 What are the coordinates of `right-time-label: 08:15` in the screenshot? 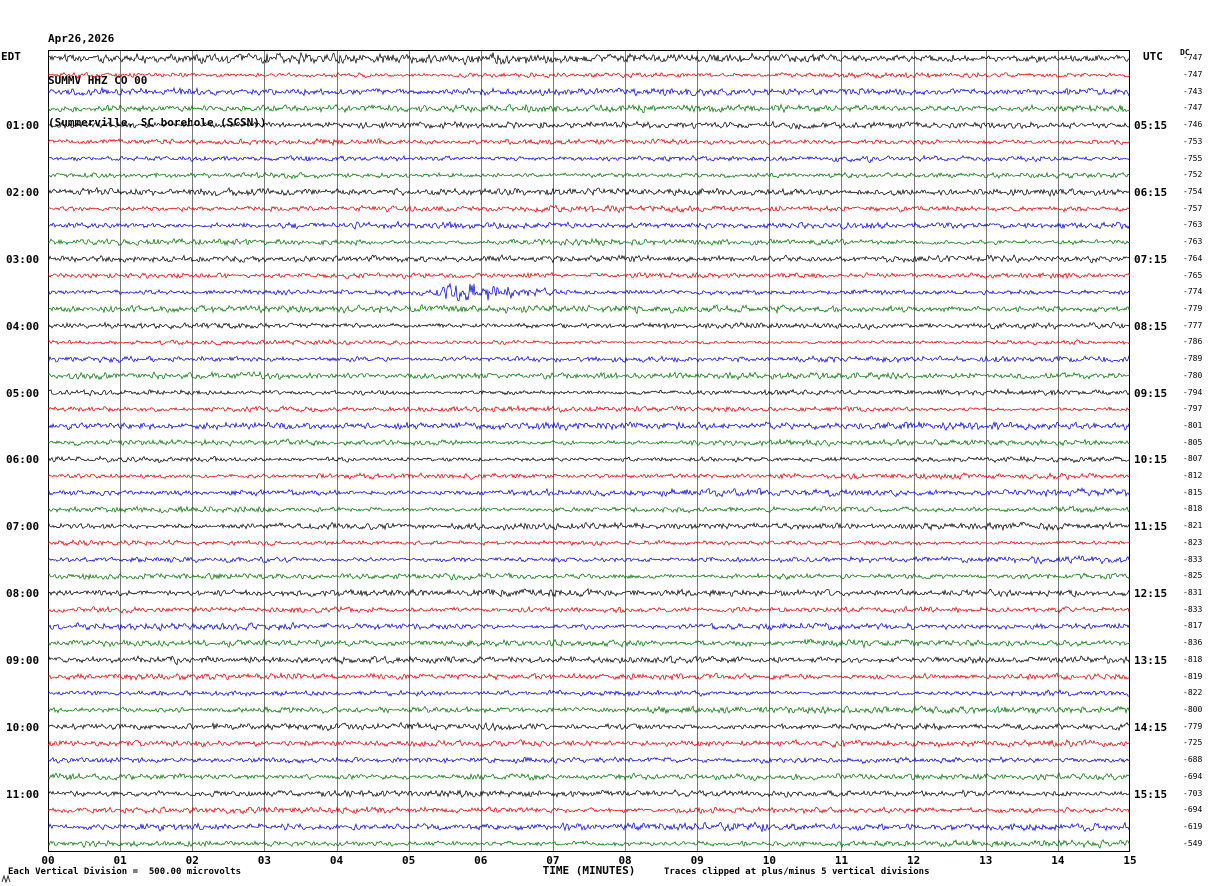 It's located at (1151, 326).